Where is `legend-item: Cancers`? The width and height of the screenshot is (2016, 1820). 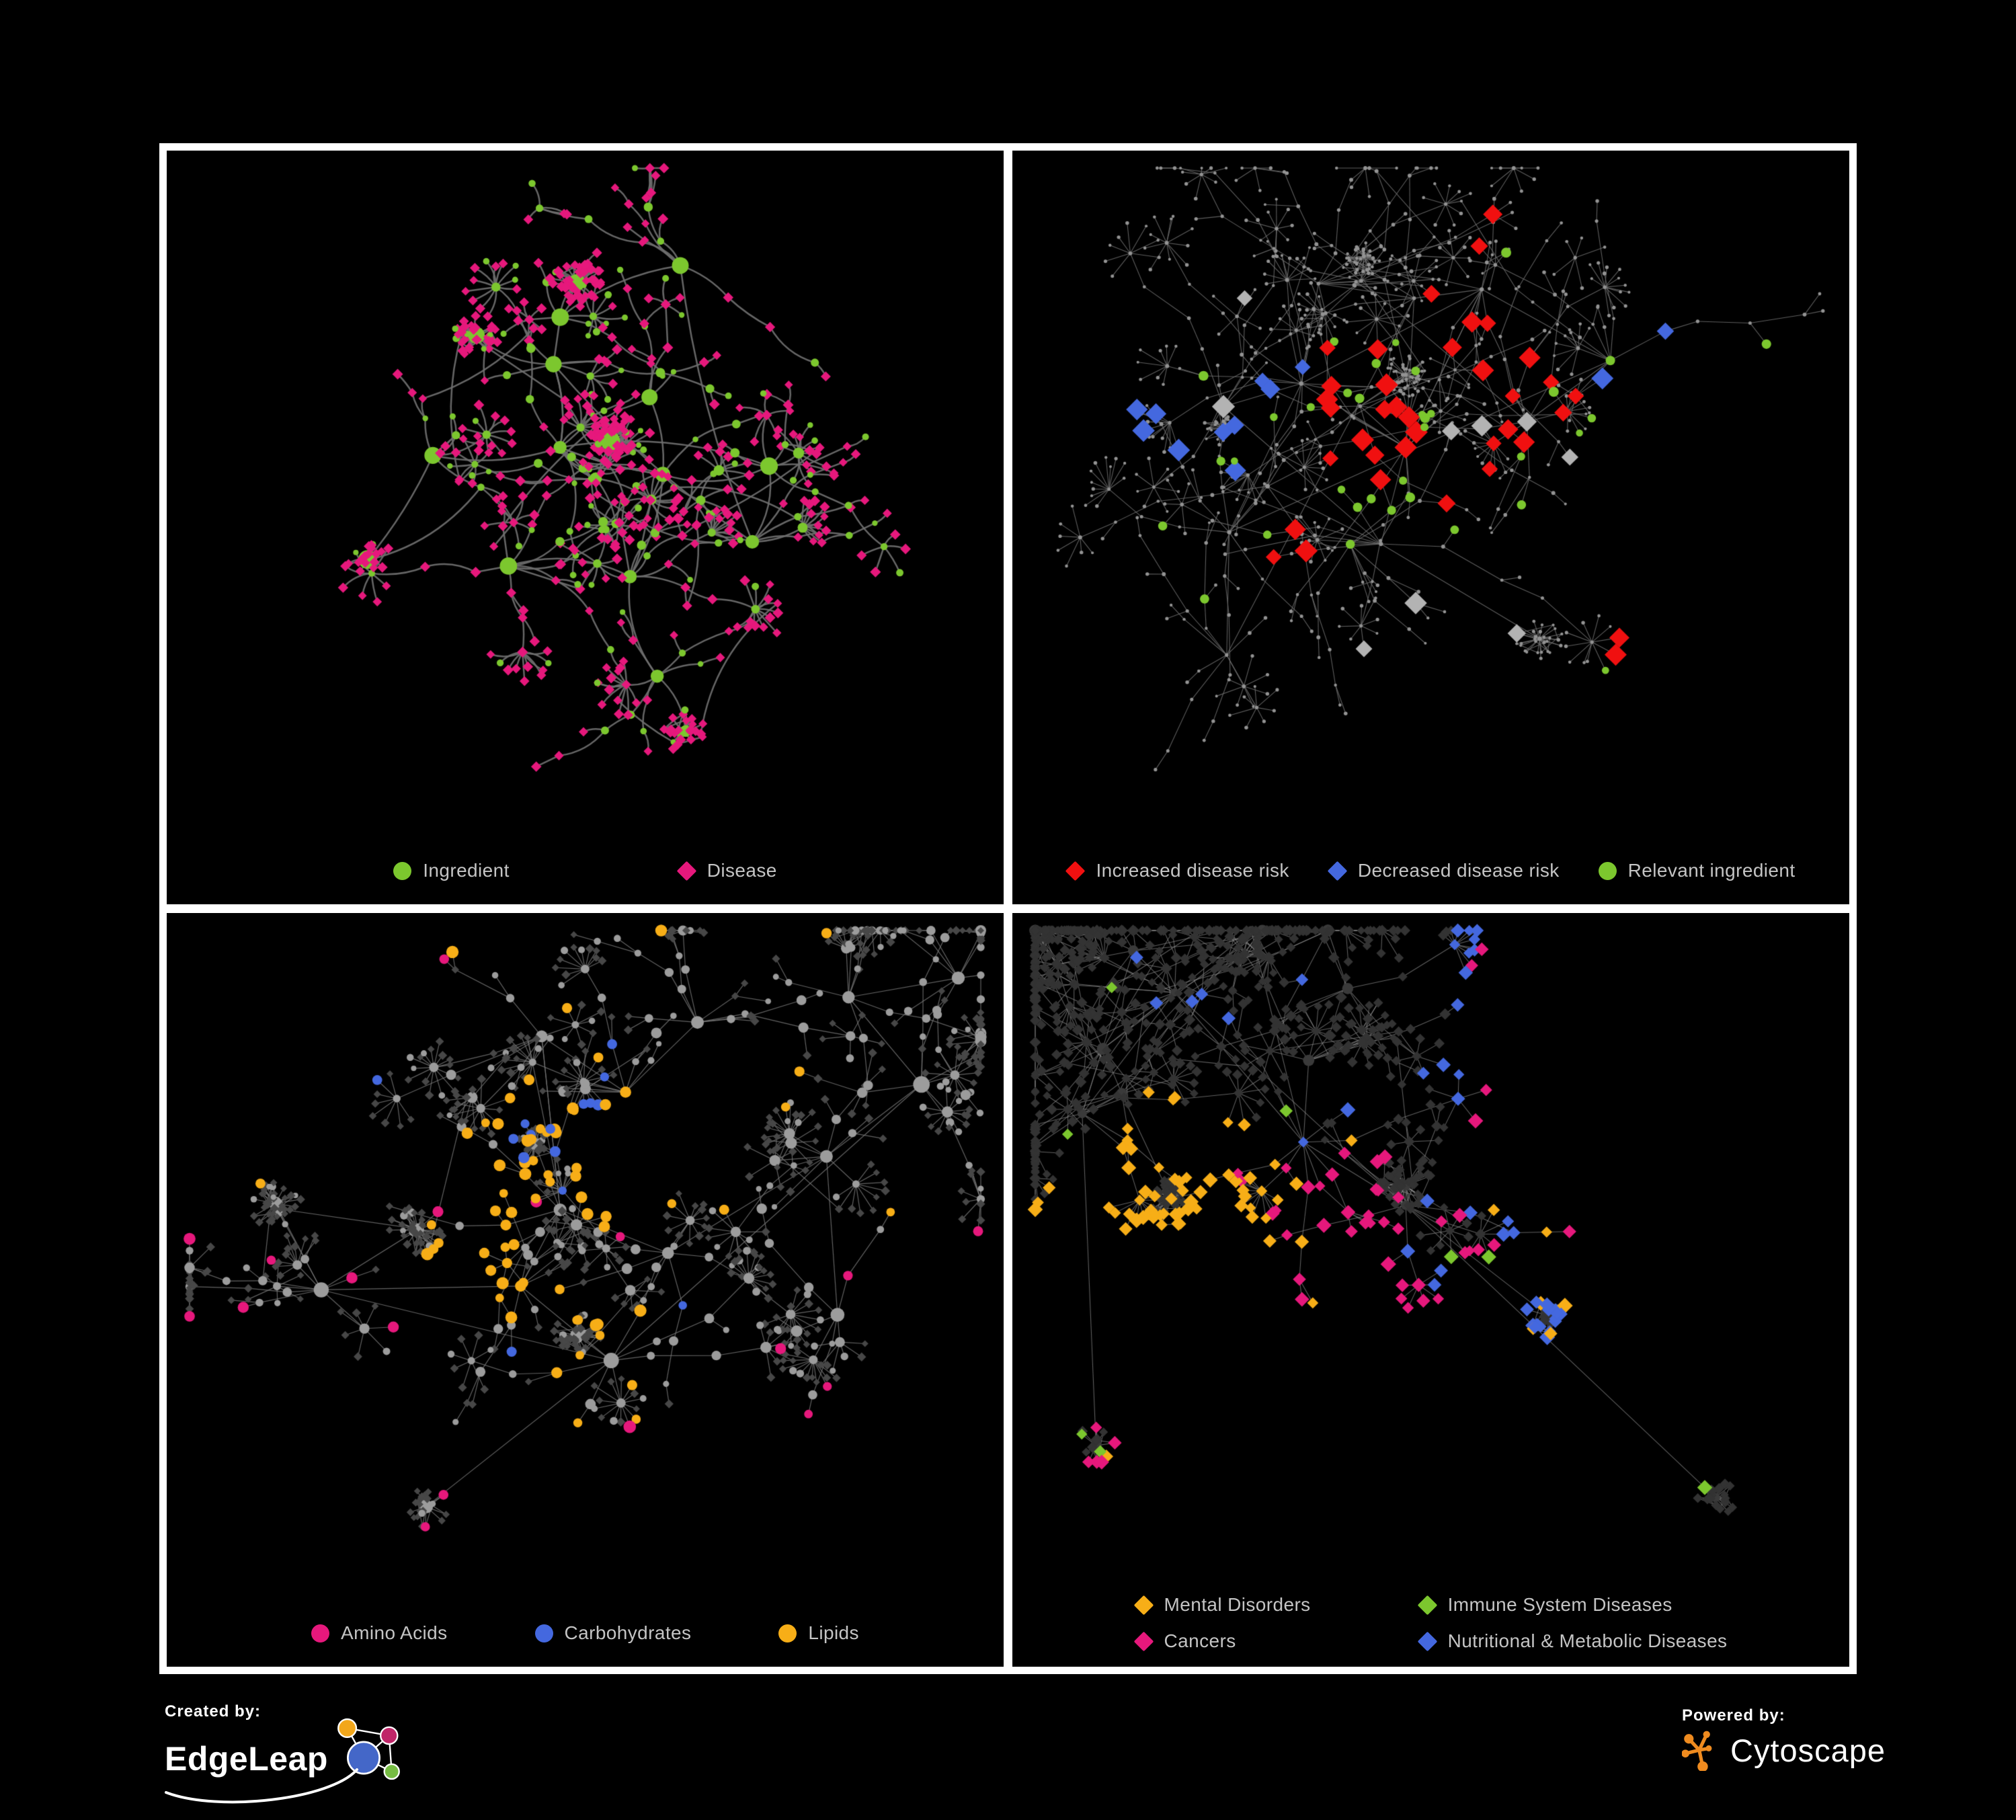 legend-item: Cancers is located at coordinates (1222, 1641).